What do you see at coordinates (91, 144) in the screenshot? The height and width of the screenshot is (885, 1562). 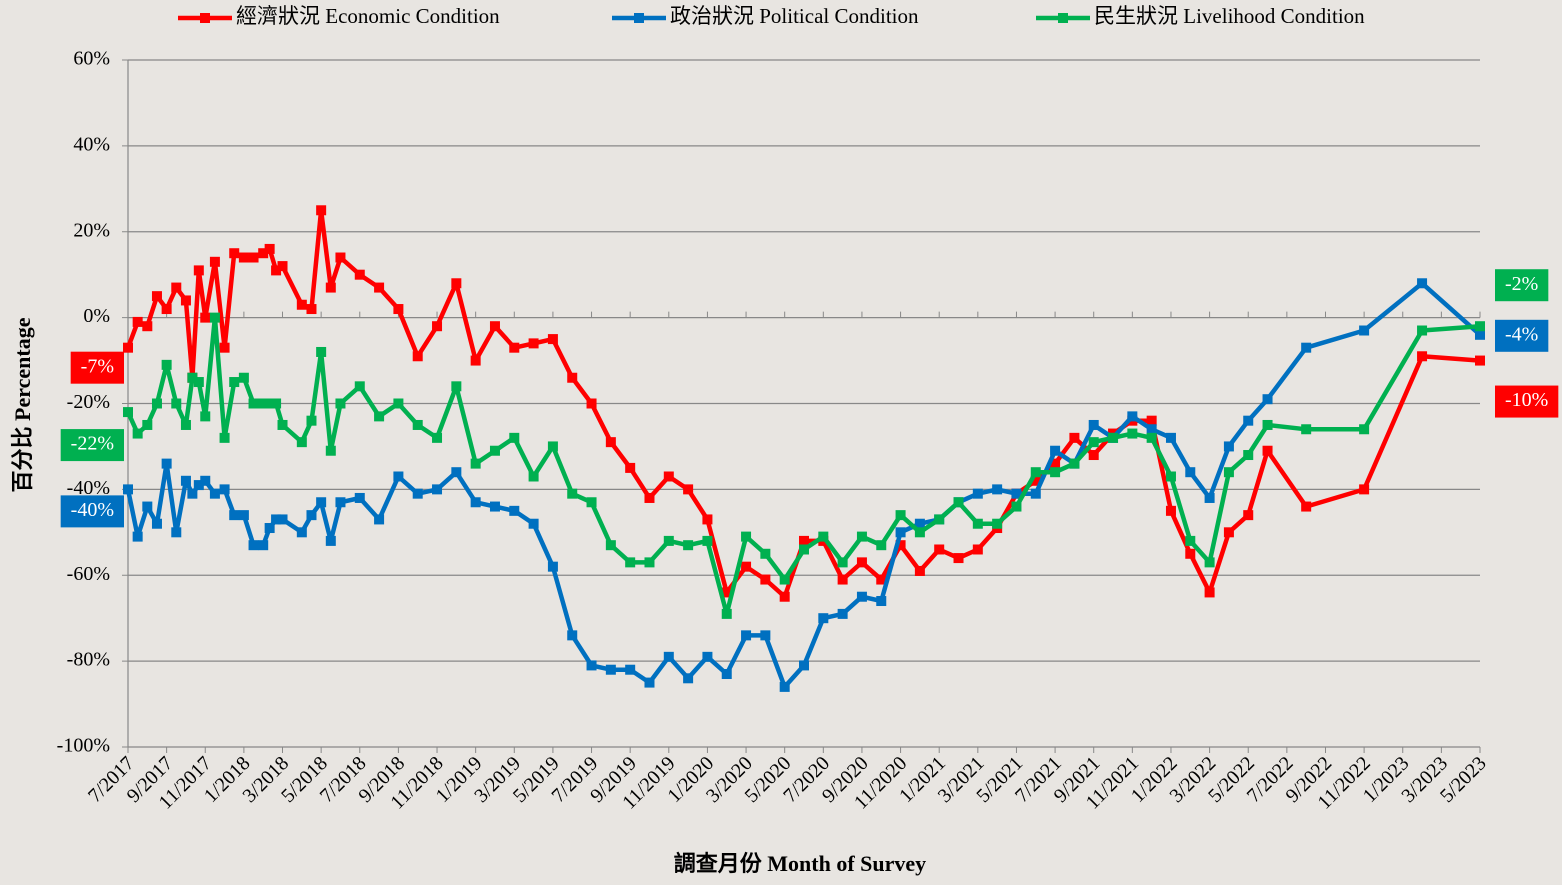 I see `y-tick-label: 40%` at bounding box center [91, 144].